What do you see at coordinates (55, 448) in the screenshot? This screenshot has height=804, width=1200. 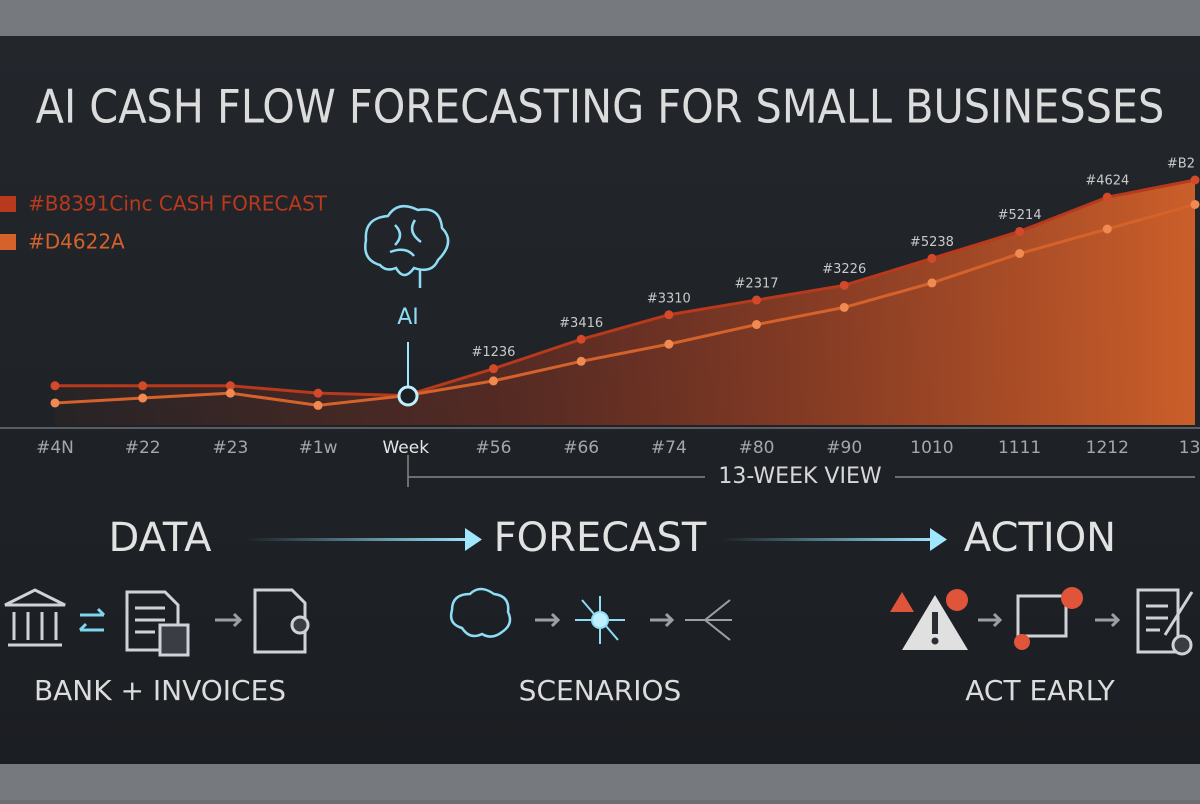 I see `x-tick-label: #4N` at bounding box center [55, 448].